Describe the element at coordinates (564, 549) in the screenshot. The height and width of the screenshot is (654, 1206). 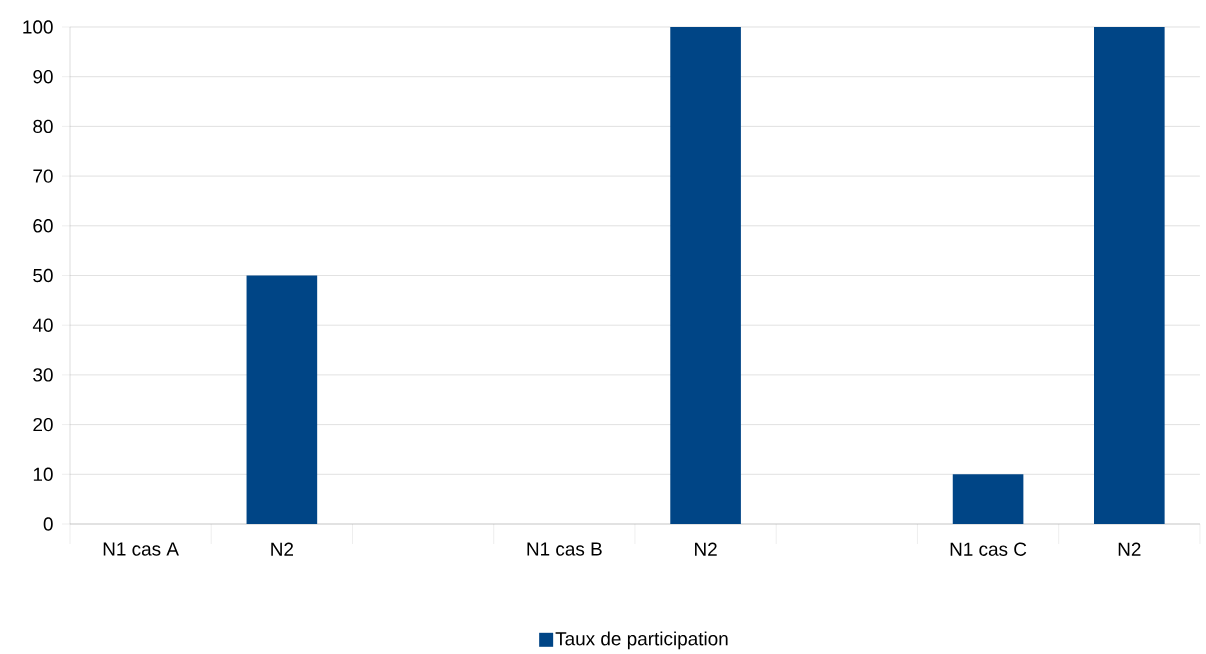
I see `x-tick-label: N1 cas B` at that location.